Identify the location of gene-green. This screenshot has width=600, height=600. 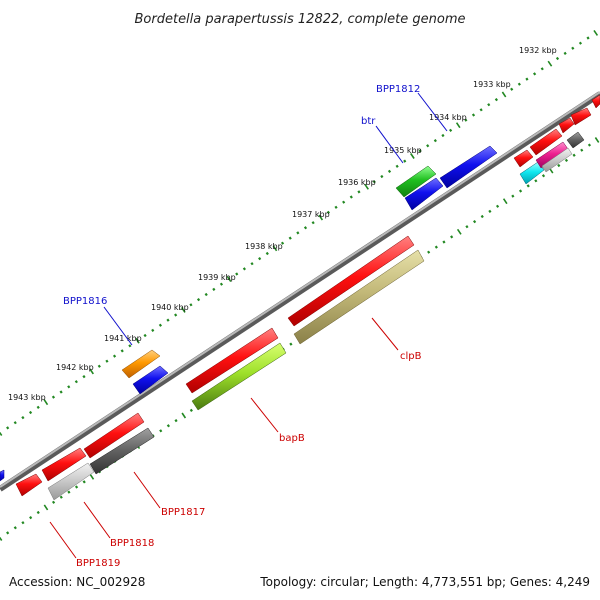
(416, 181).